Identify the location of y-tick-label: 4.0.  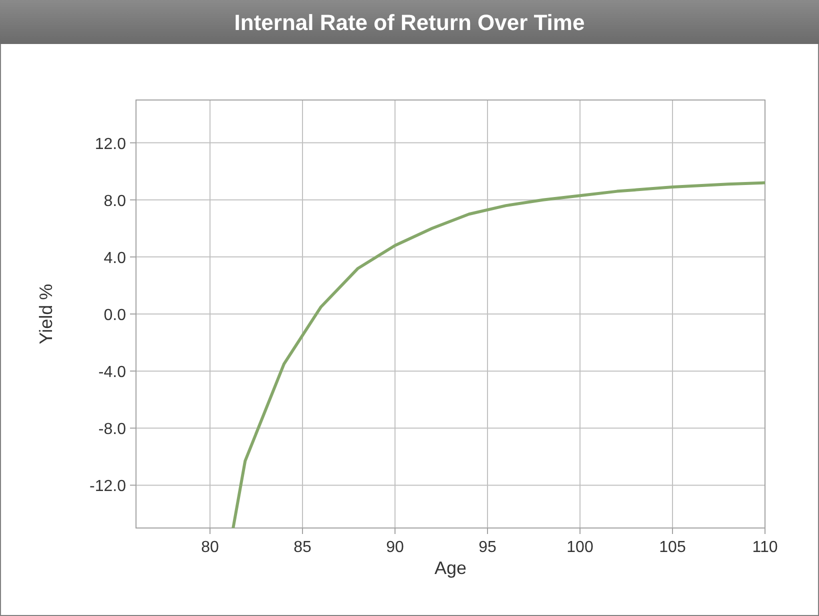
(115, 258).